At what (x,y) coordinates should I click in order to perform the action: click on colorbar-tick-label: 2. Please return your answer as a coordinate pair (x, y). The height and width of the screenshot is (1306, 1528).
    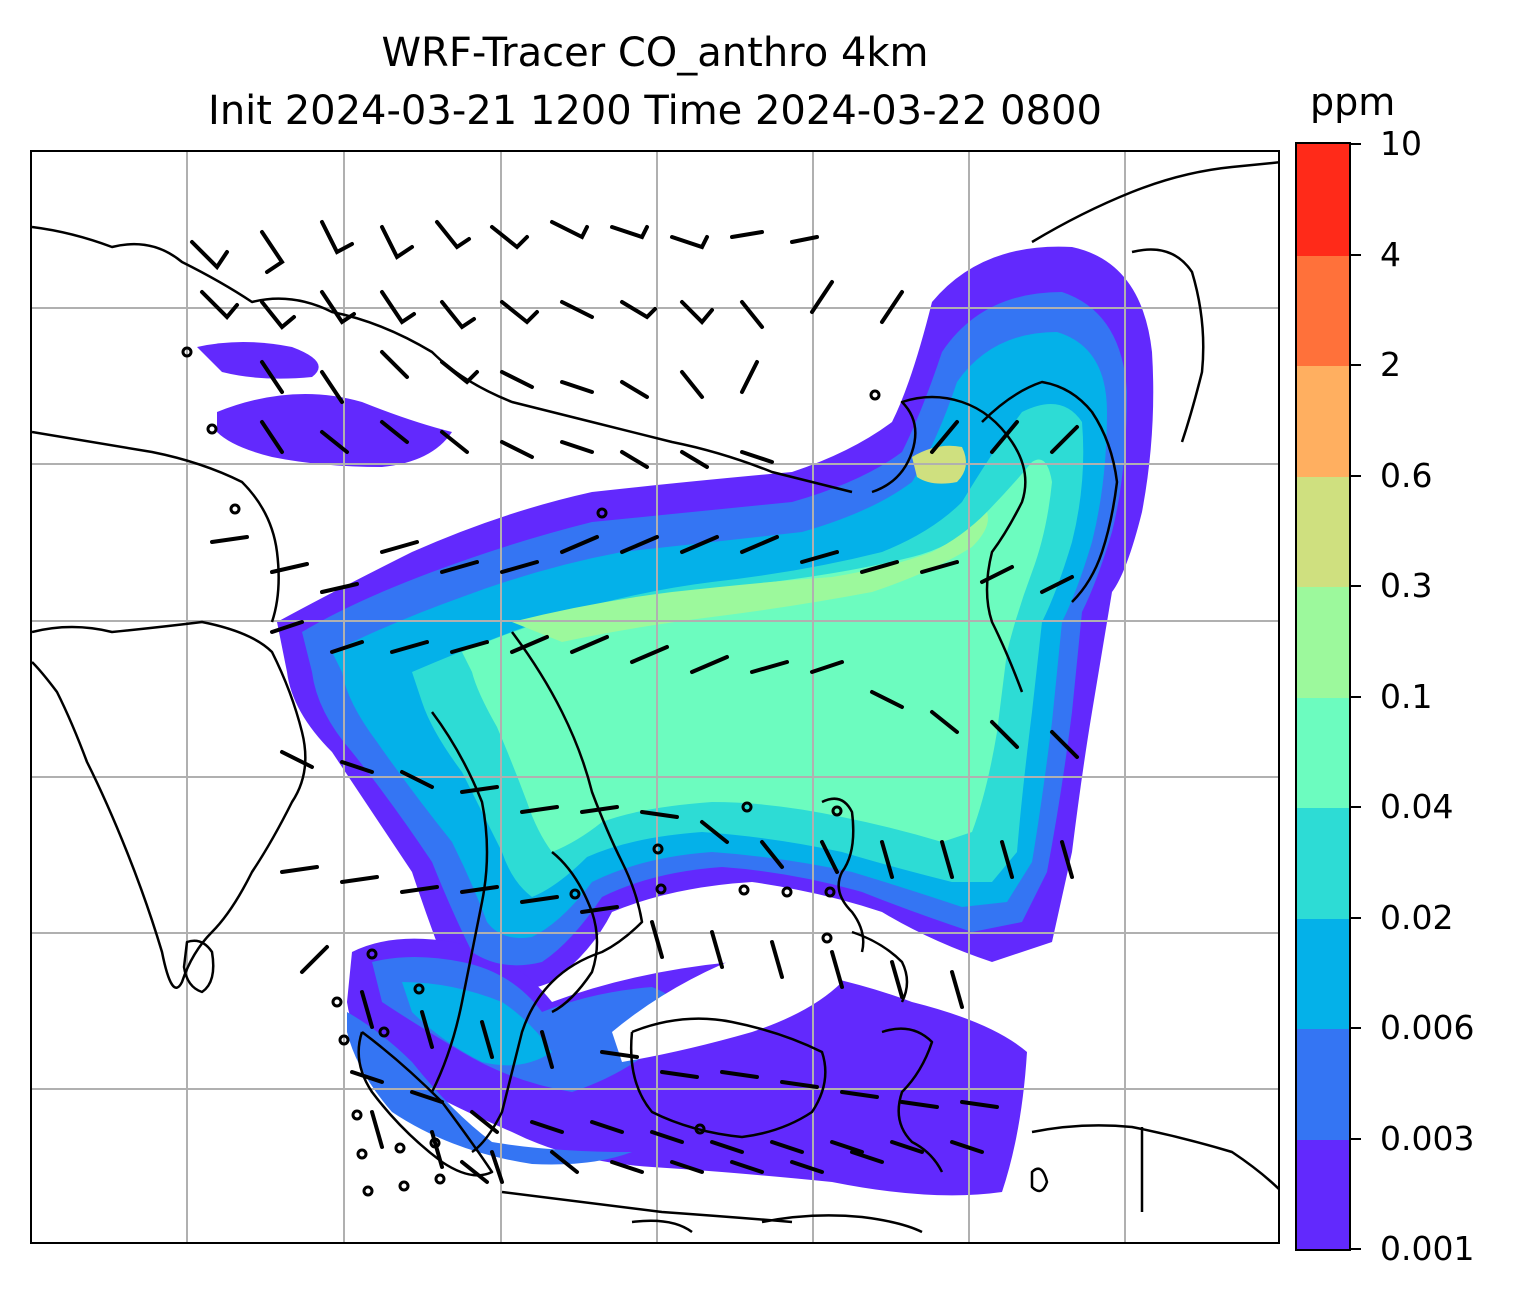
    Looking at the image, I should click on (1390, 364).